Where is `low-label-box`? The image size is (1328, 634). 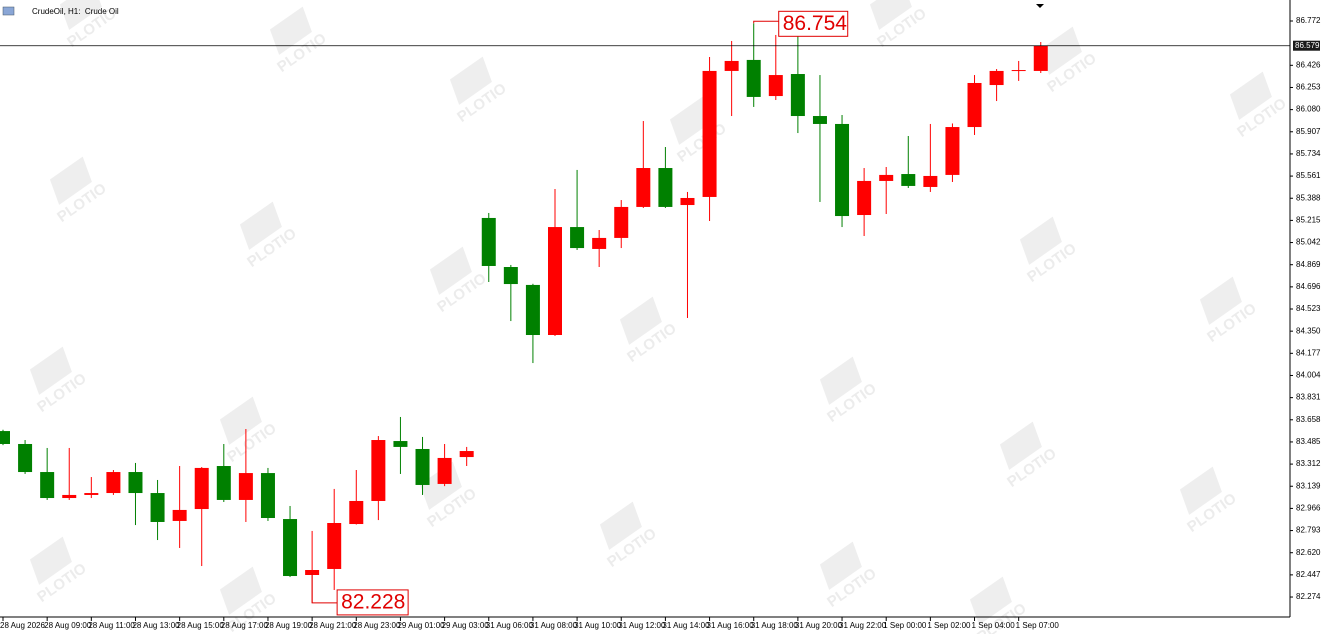 low-label-box is located at coordinates (372, 602).